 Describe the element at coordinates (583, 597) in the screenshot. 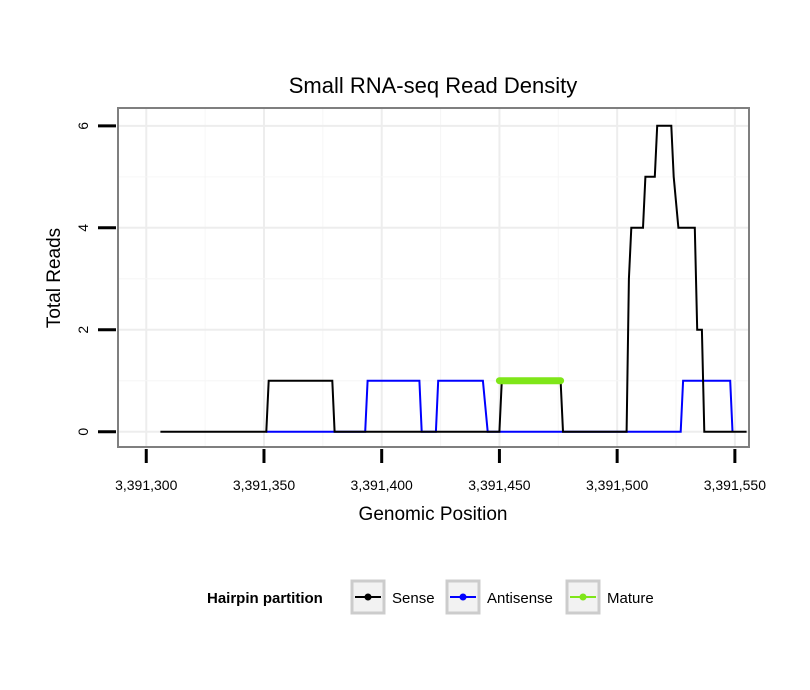

I see `legend-dot-mature` at that location.